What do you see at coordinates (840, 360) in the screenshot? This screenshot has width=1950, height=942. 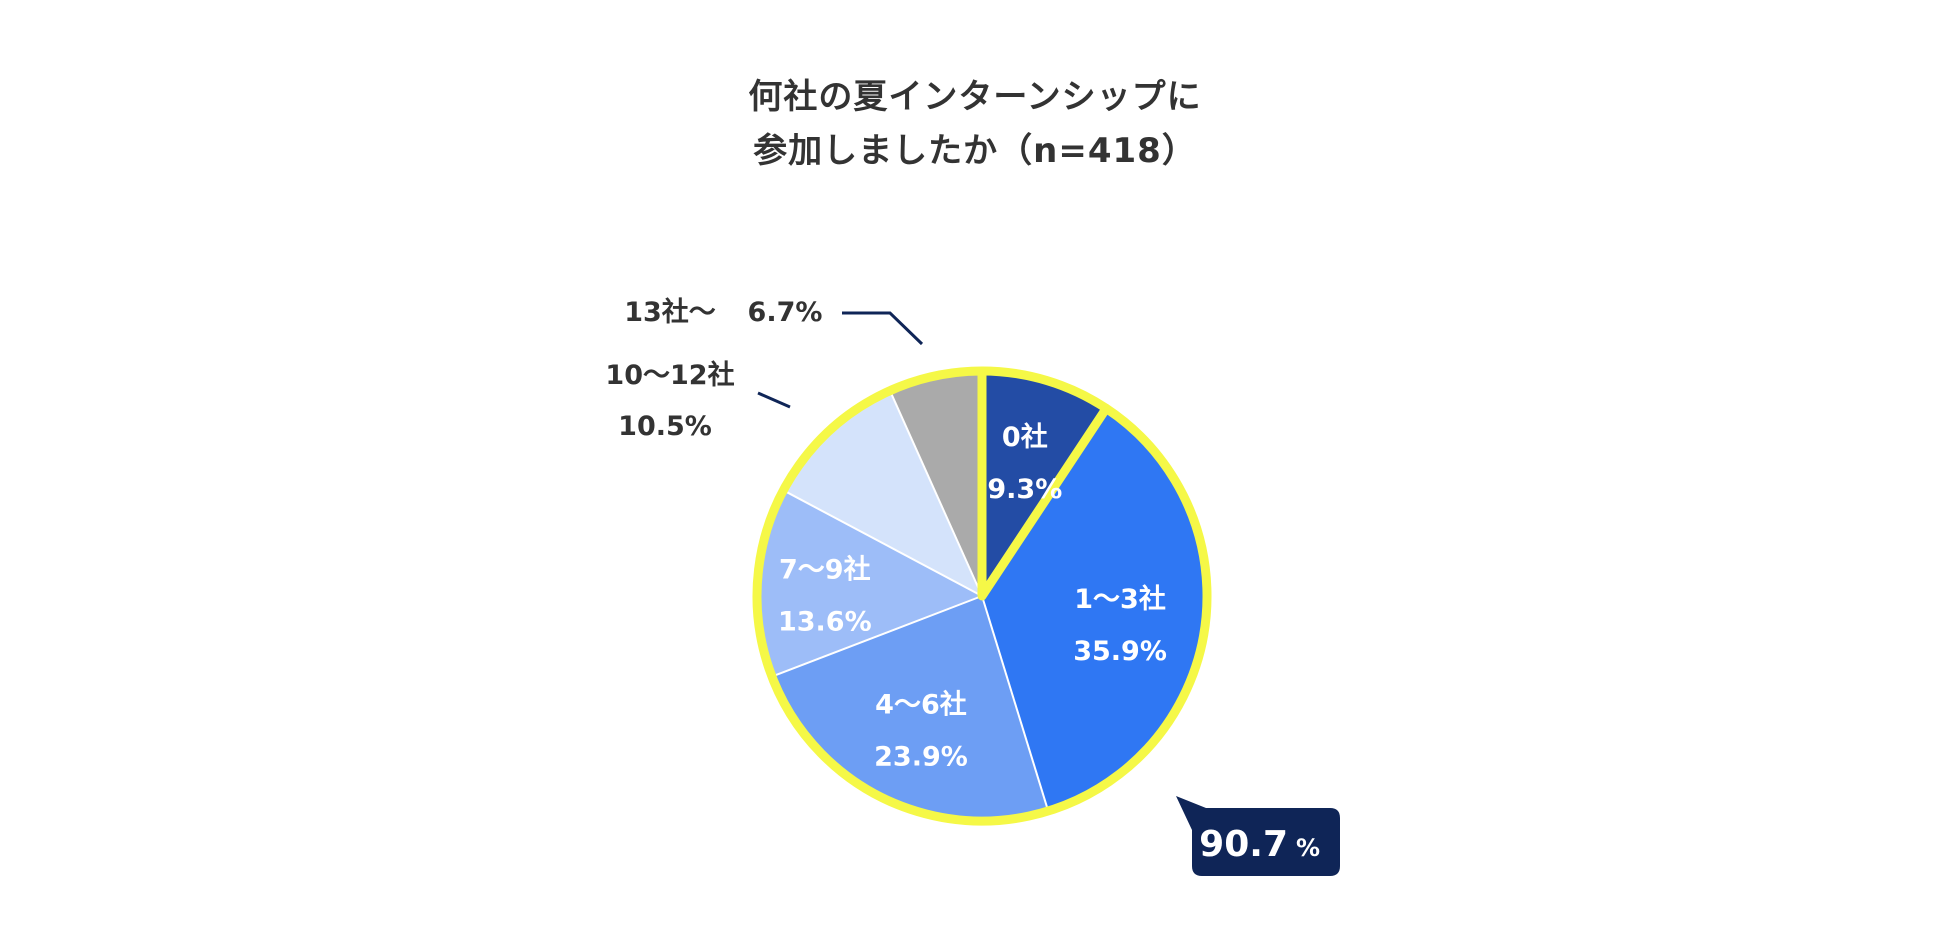 I see `leader-lines` at bounding box center [840, 360].